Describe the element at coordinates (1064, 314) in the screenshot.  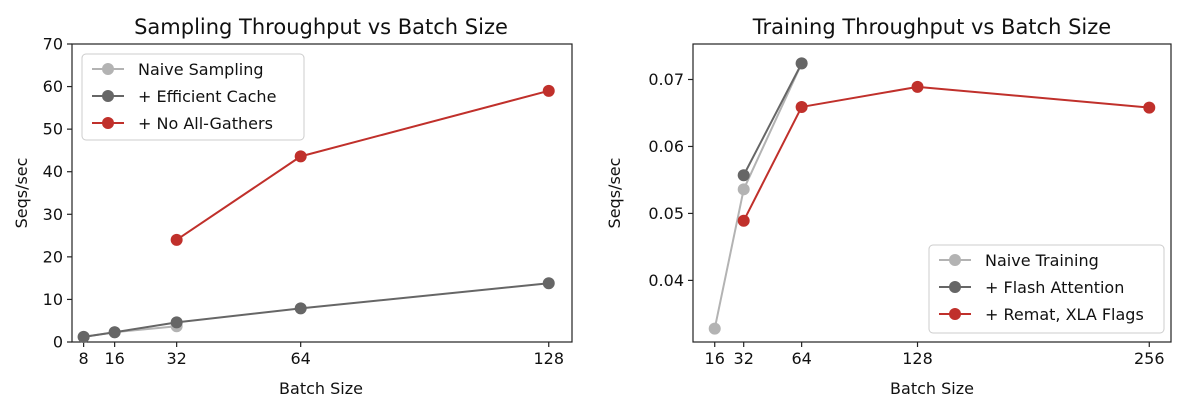
I see `legend-label: + Remat, XLA Flags` at that location.